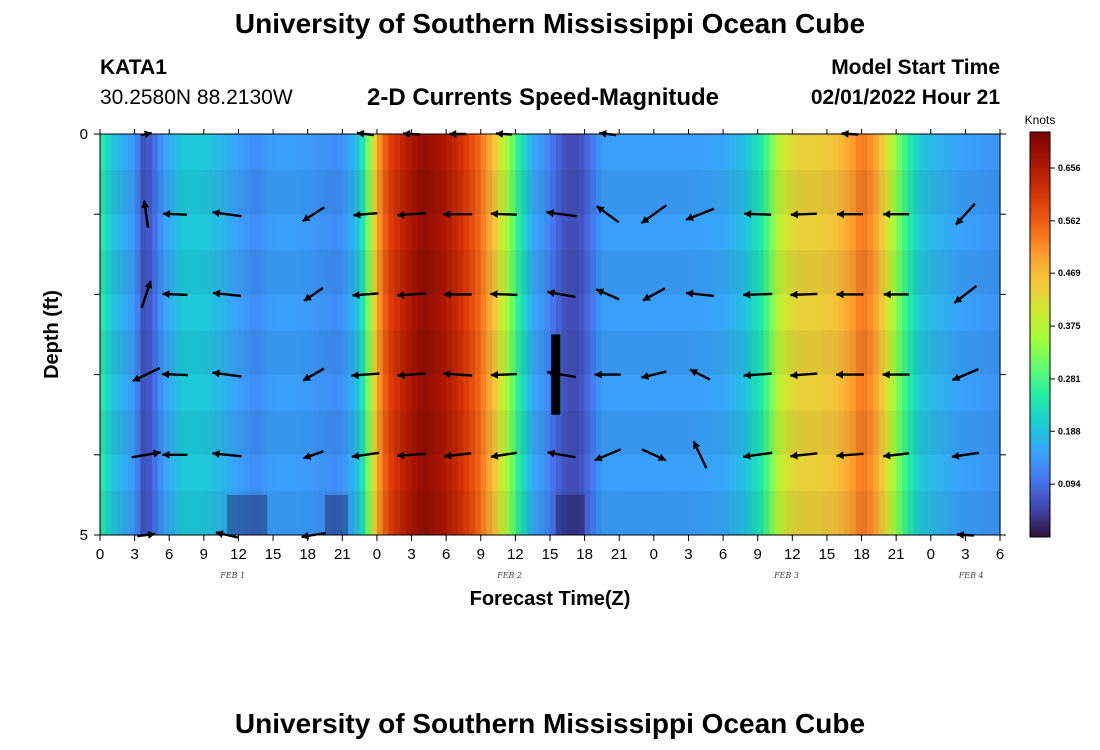 The height and width of the screenshot is (750, 1100). I want to click on x-tick-label: 9, so click(204, 554).